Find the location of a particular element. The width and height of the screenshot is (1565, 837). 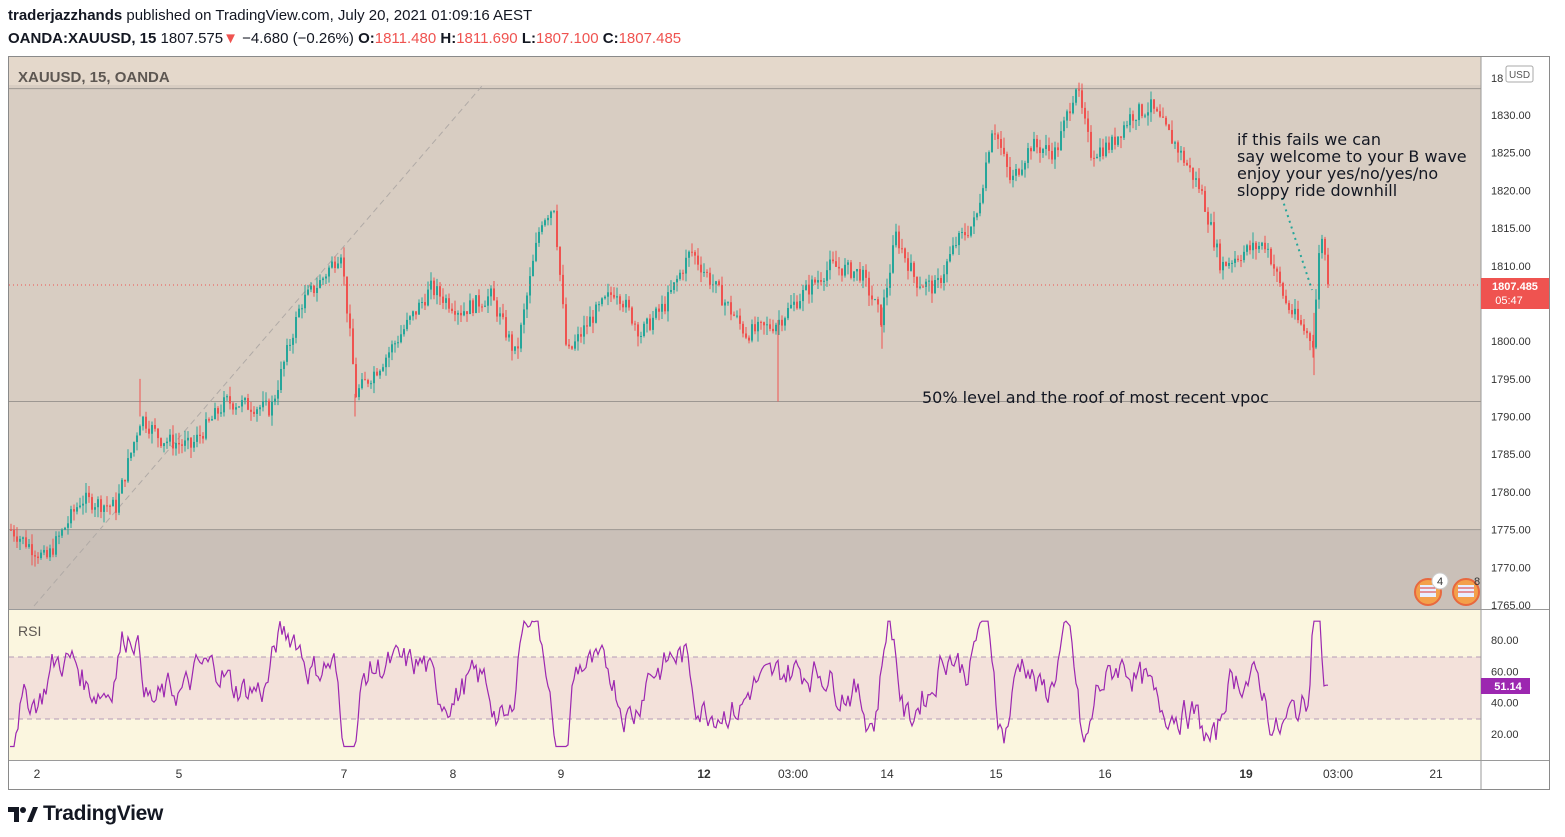

note-line-4: sloppy ride downhill is located at coordinates (1317, 190).